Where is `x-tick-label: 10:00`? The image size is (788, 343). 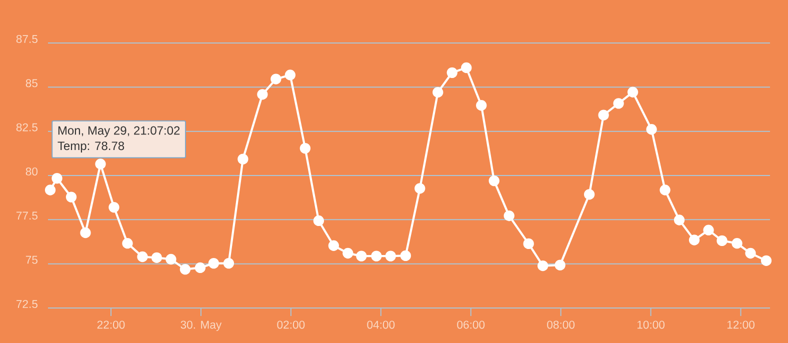
x-tick-label: 10:00 is located at coordinates (651, 324).